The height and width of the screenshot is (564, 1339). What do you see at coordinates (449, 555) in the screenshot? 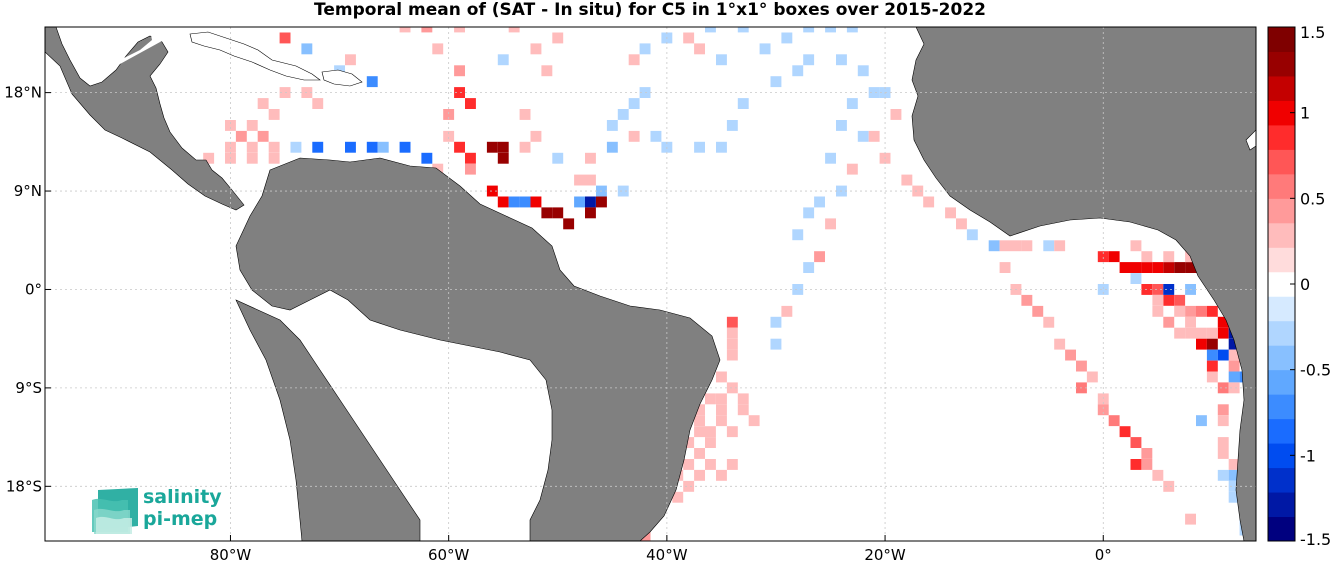
I see `x-tick-label: 60°W` at bounding box center [449, 555].